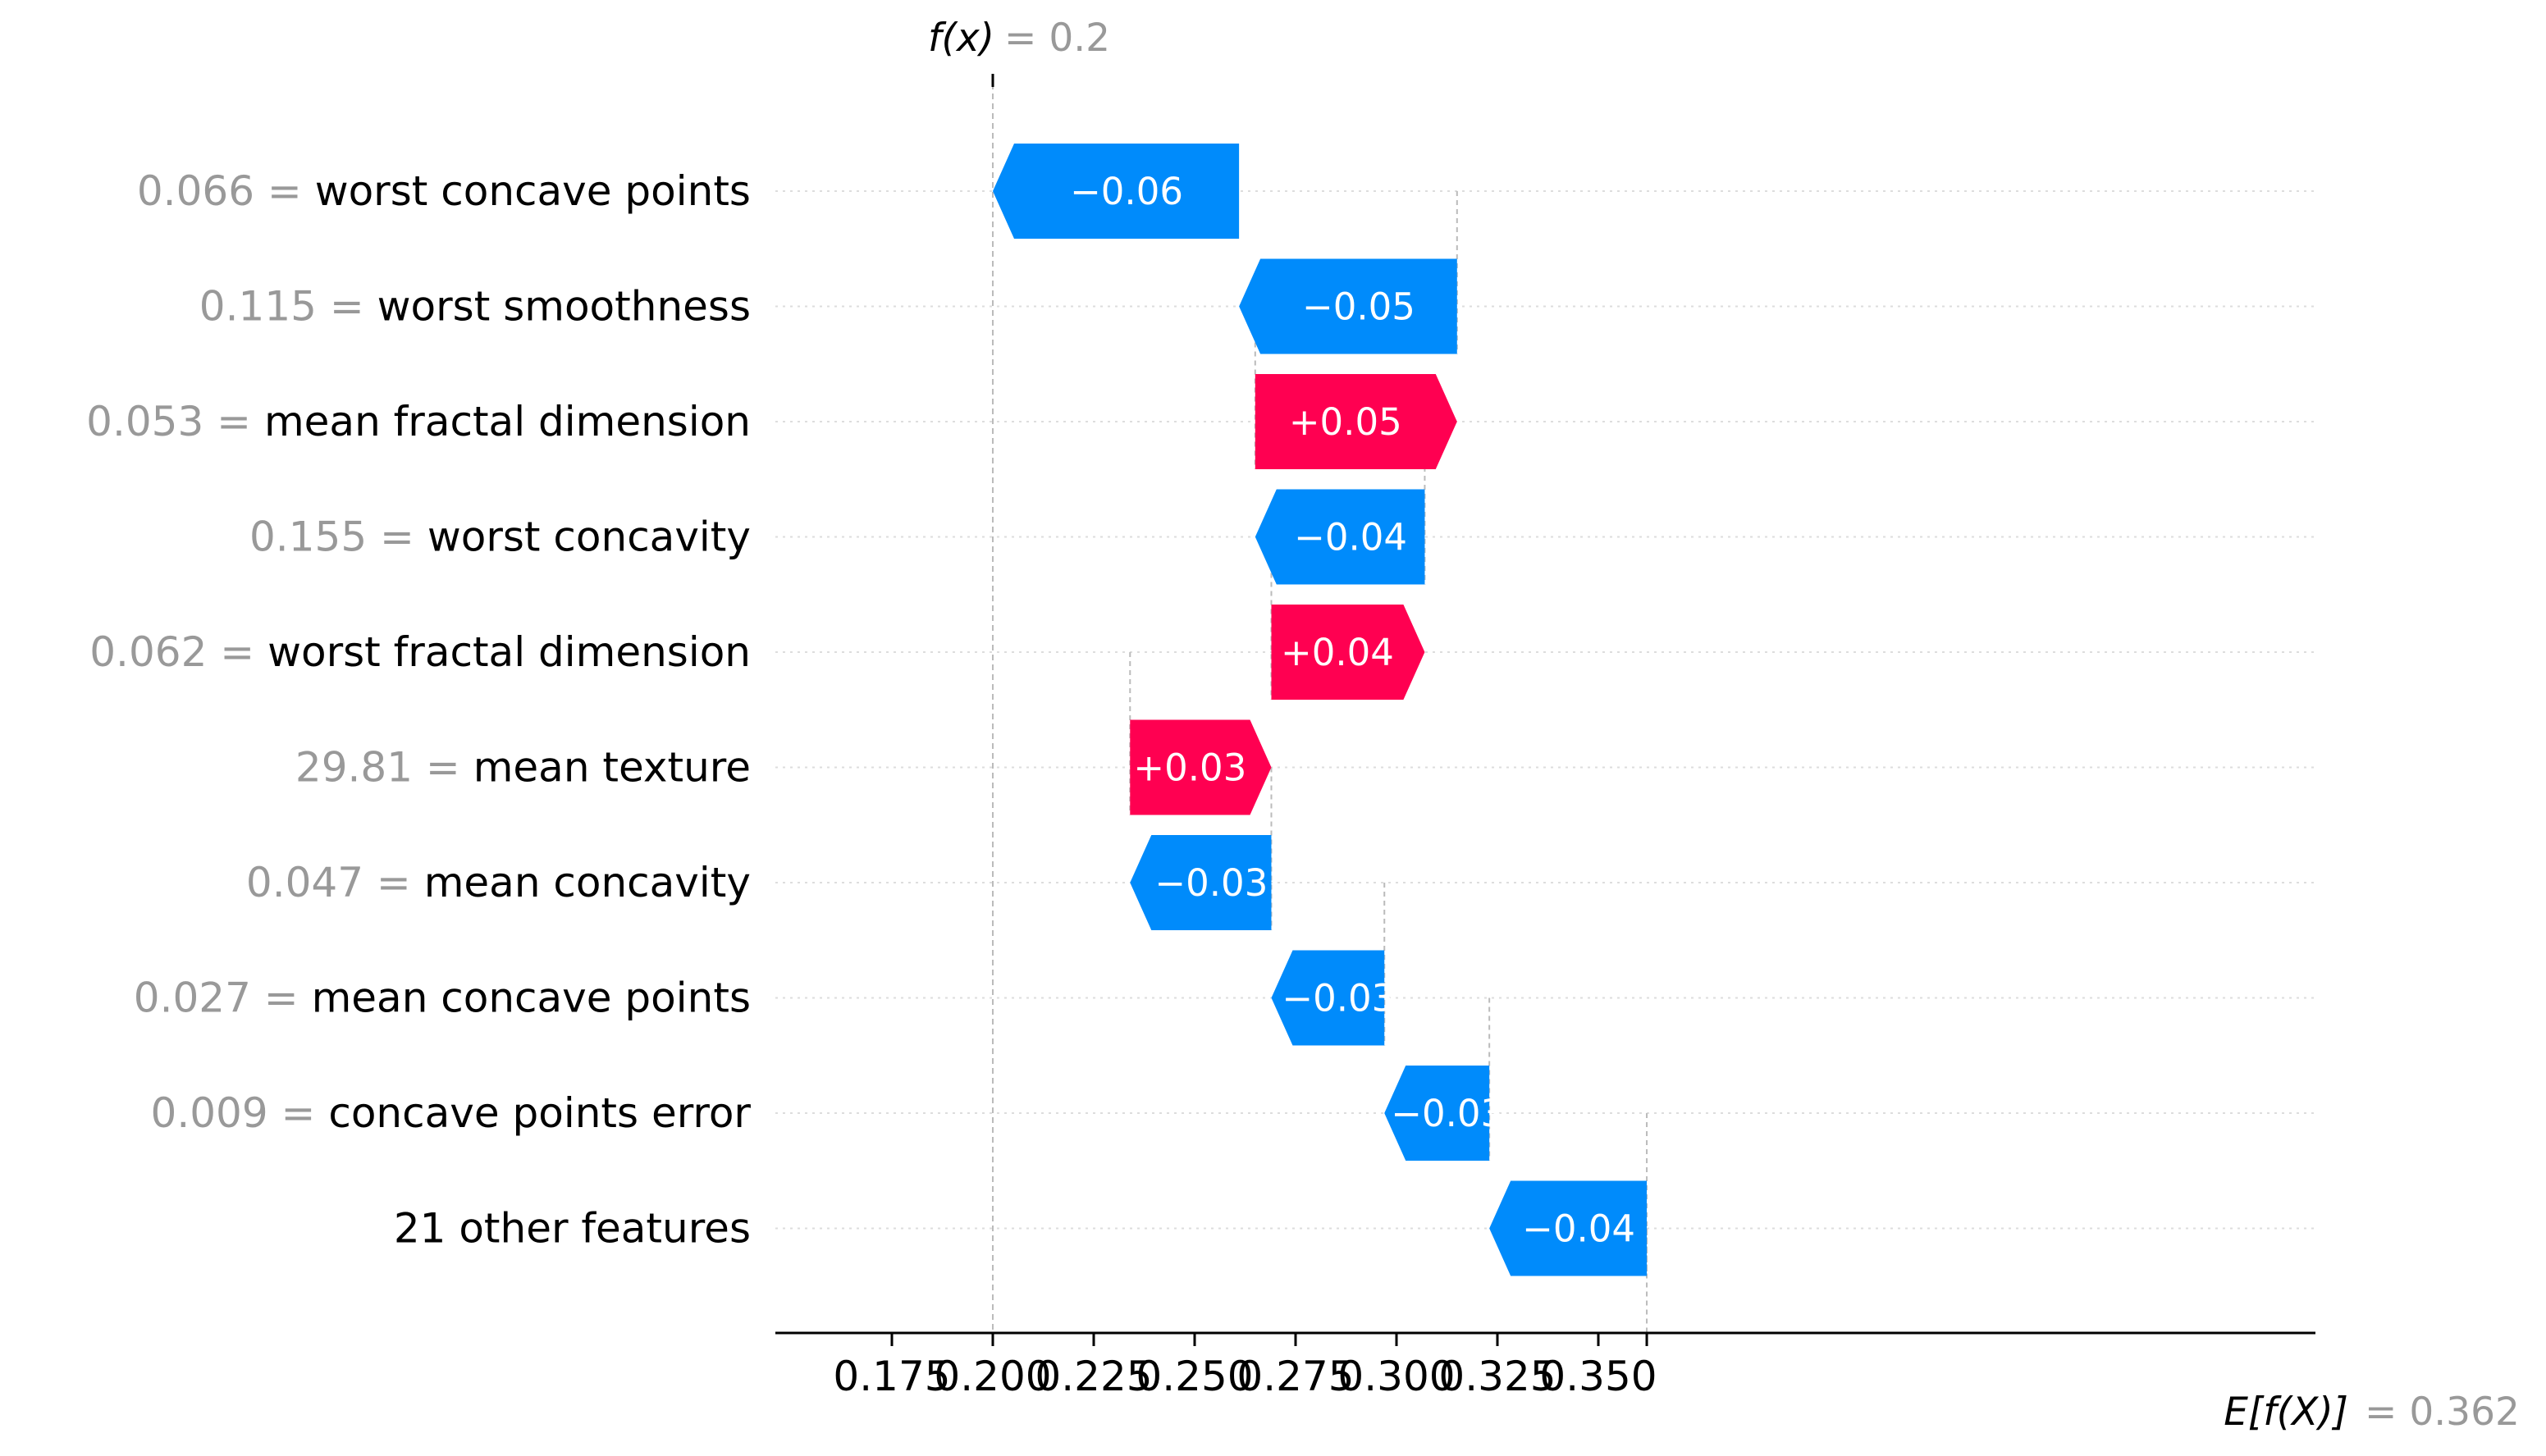 The width and height of the screenshot is (2546, 1456). Describe the element at coordinates (531, 998) in the screenshot. I see `feature-name: mean concave points` at that location.